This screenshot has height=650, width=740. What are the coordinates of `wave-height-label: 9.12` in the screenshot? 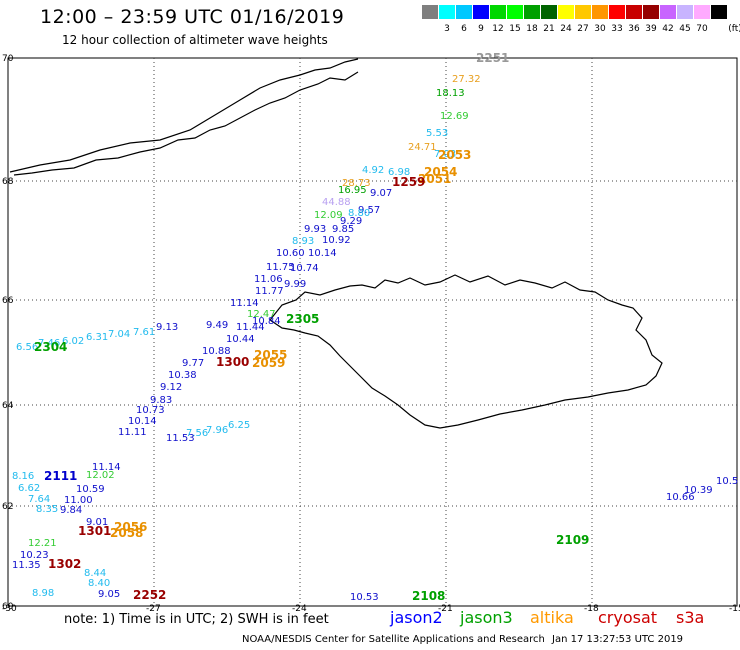 It's located at (171, 387).